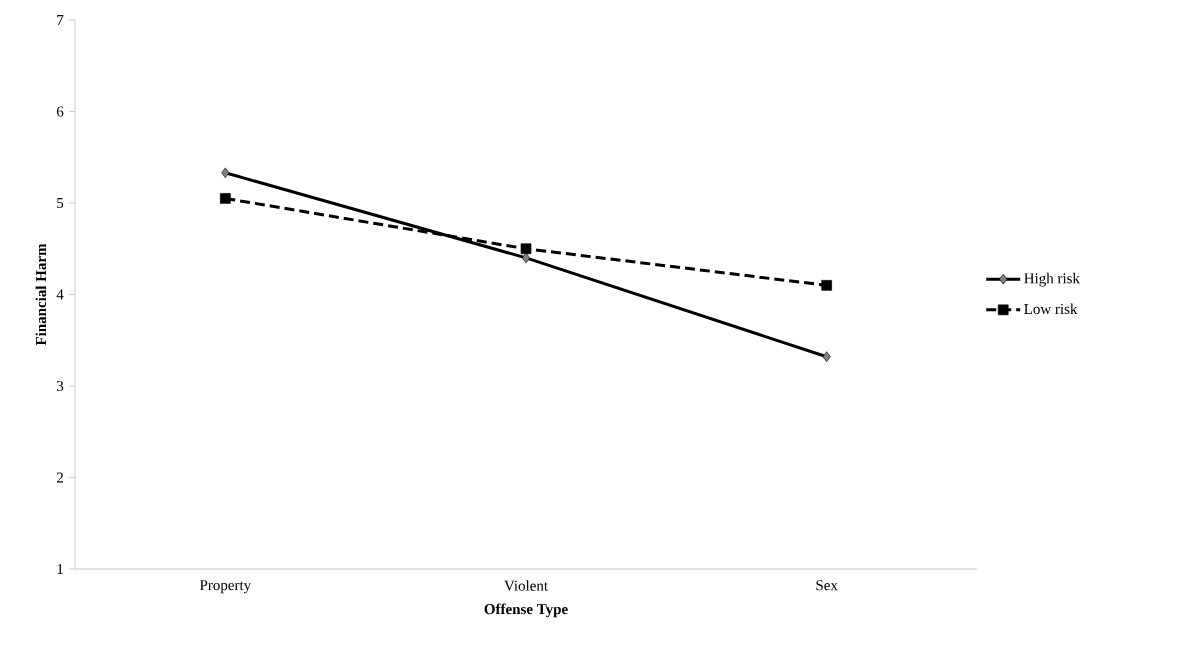 The image size is (1203, 646). What do you see at coordinates (225, 587) in the screenshot?
I see `x-tick-label: Property` at bounding box center [225, 587].